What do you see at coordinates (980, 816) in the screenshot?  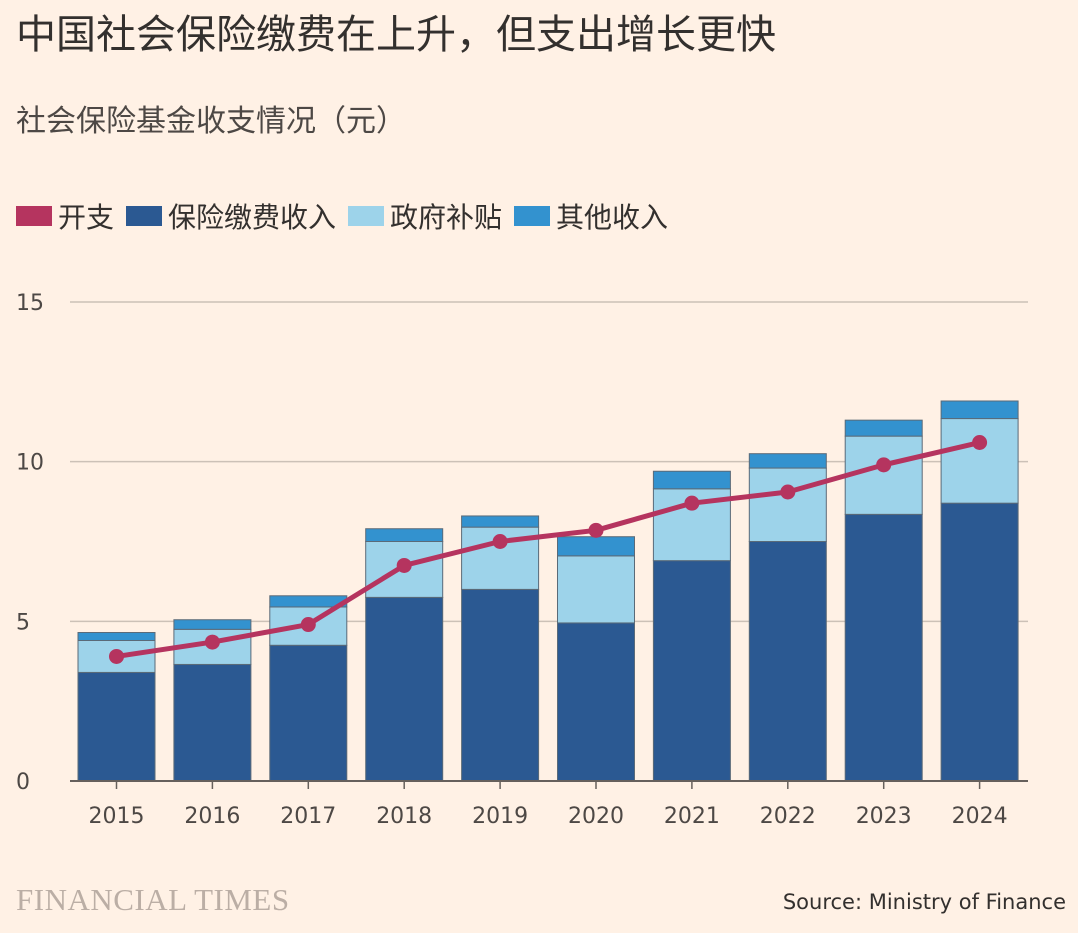 I see `x-tick-label-2024: 2024` at bounding box center [980, 816].